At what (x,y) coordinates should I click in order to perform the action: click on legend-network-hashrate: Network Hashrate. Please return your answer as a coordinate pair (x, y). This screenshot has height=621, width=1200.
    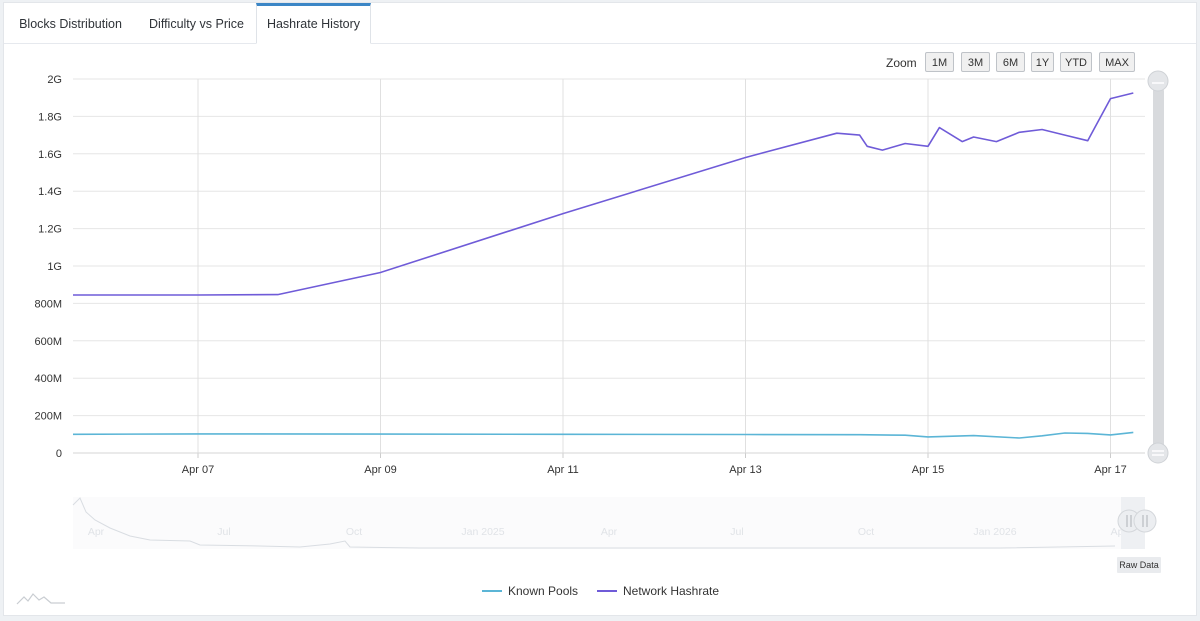
    Looking at the image, I should click on (658, 591).